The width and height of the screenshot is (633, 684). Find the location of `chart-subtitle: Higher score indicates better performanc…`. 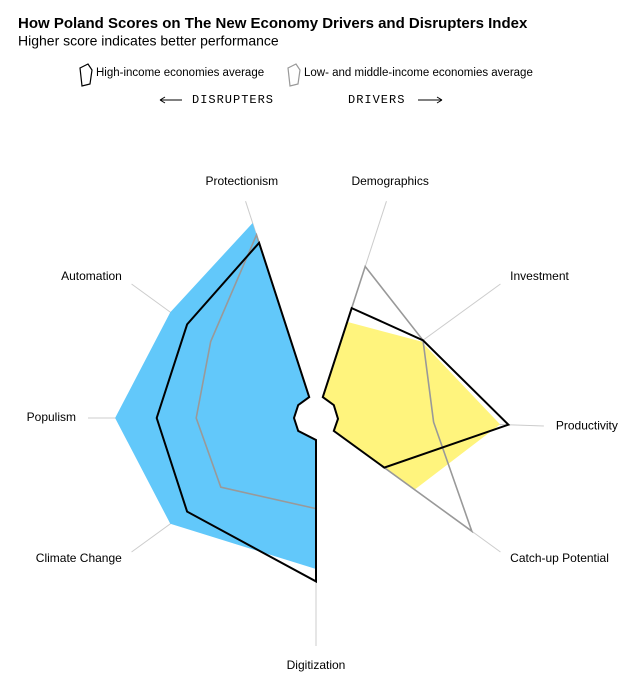

chart-subtitle: Higher score indicates better performanc… is located at coordinates (148, 41).